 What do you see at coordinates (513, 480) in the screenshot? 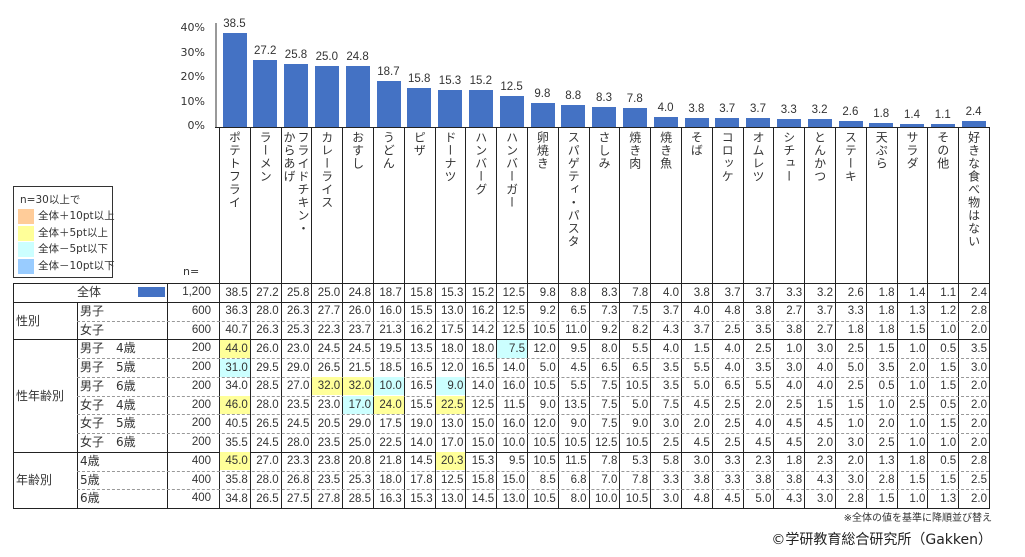
I see `table-cell: 15.0` at bounding box center [513, 480].